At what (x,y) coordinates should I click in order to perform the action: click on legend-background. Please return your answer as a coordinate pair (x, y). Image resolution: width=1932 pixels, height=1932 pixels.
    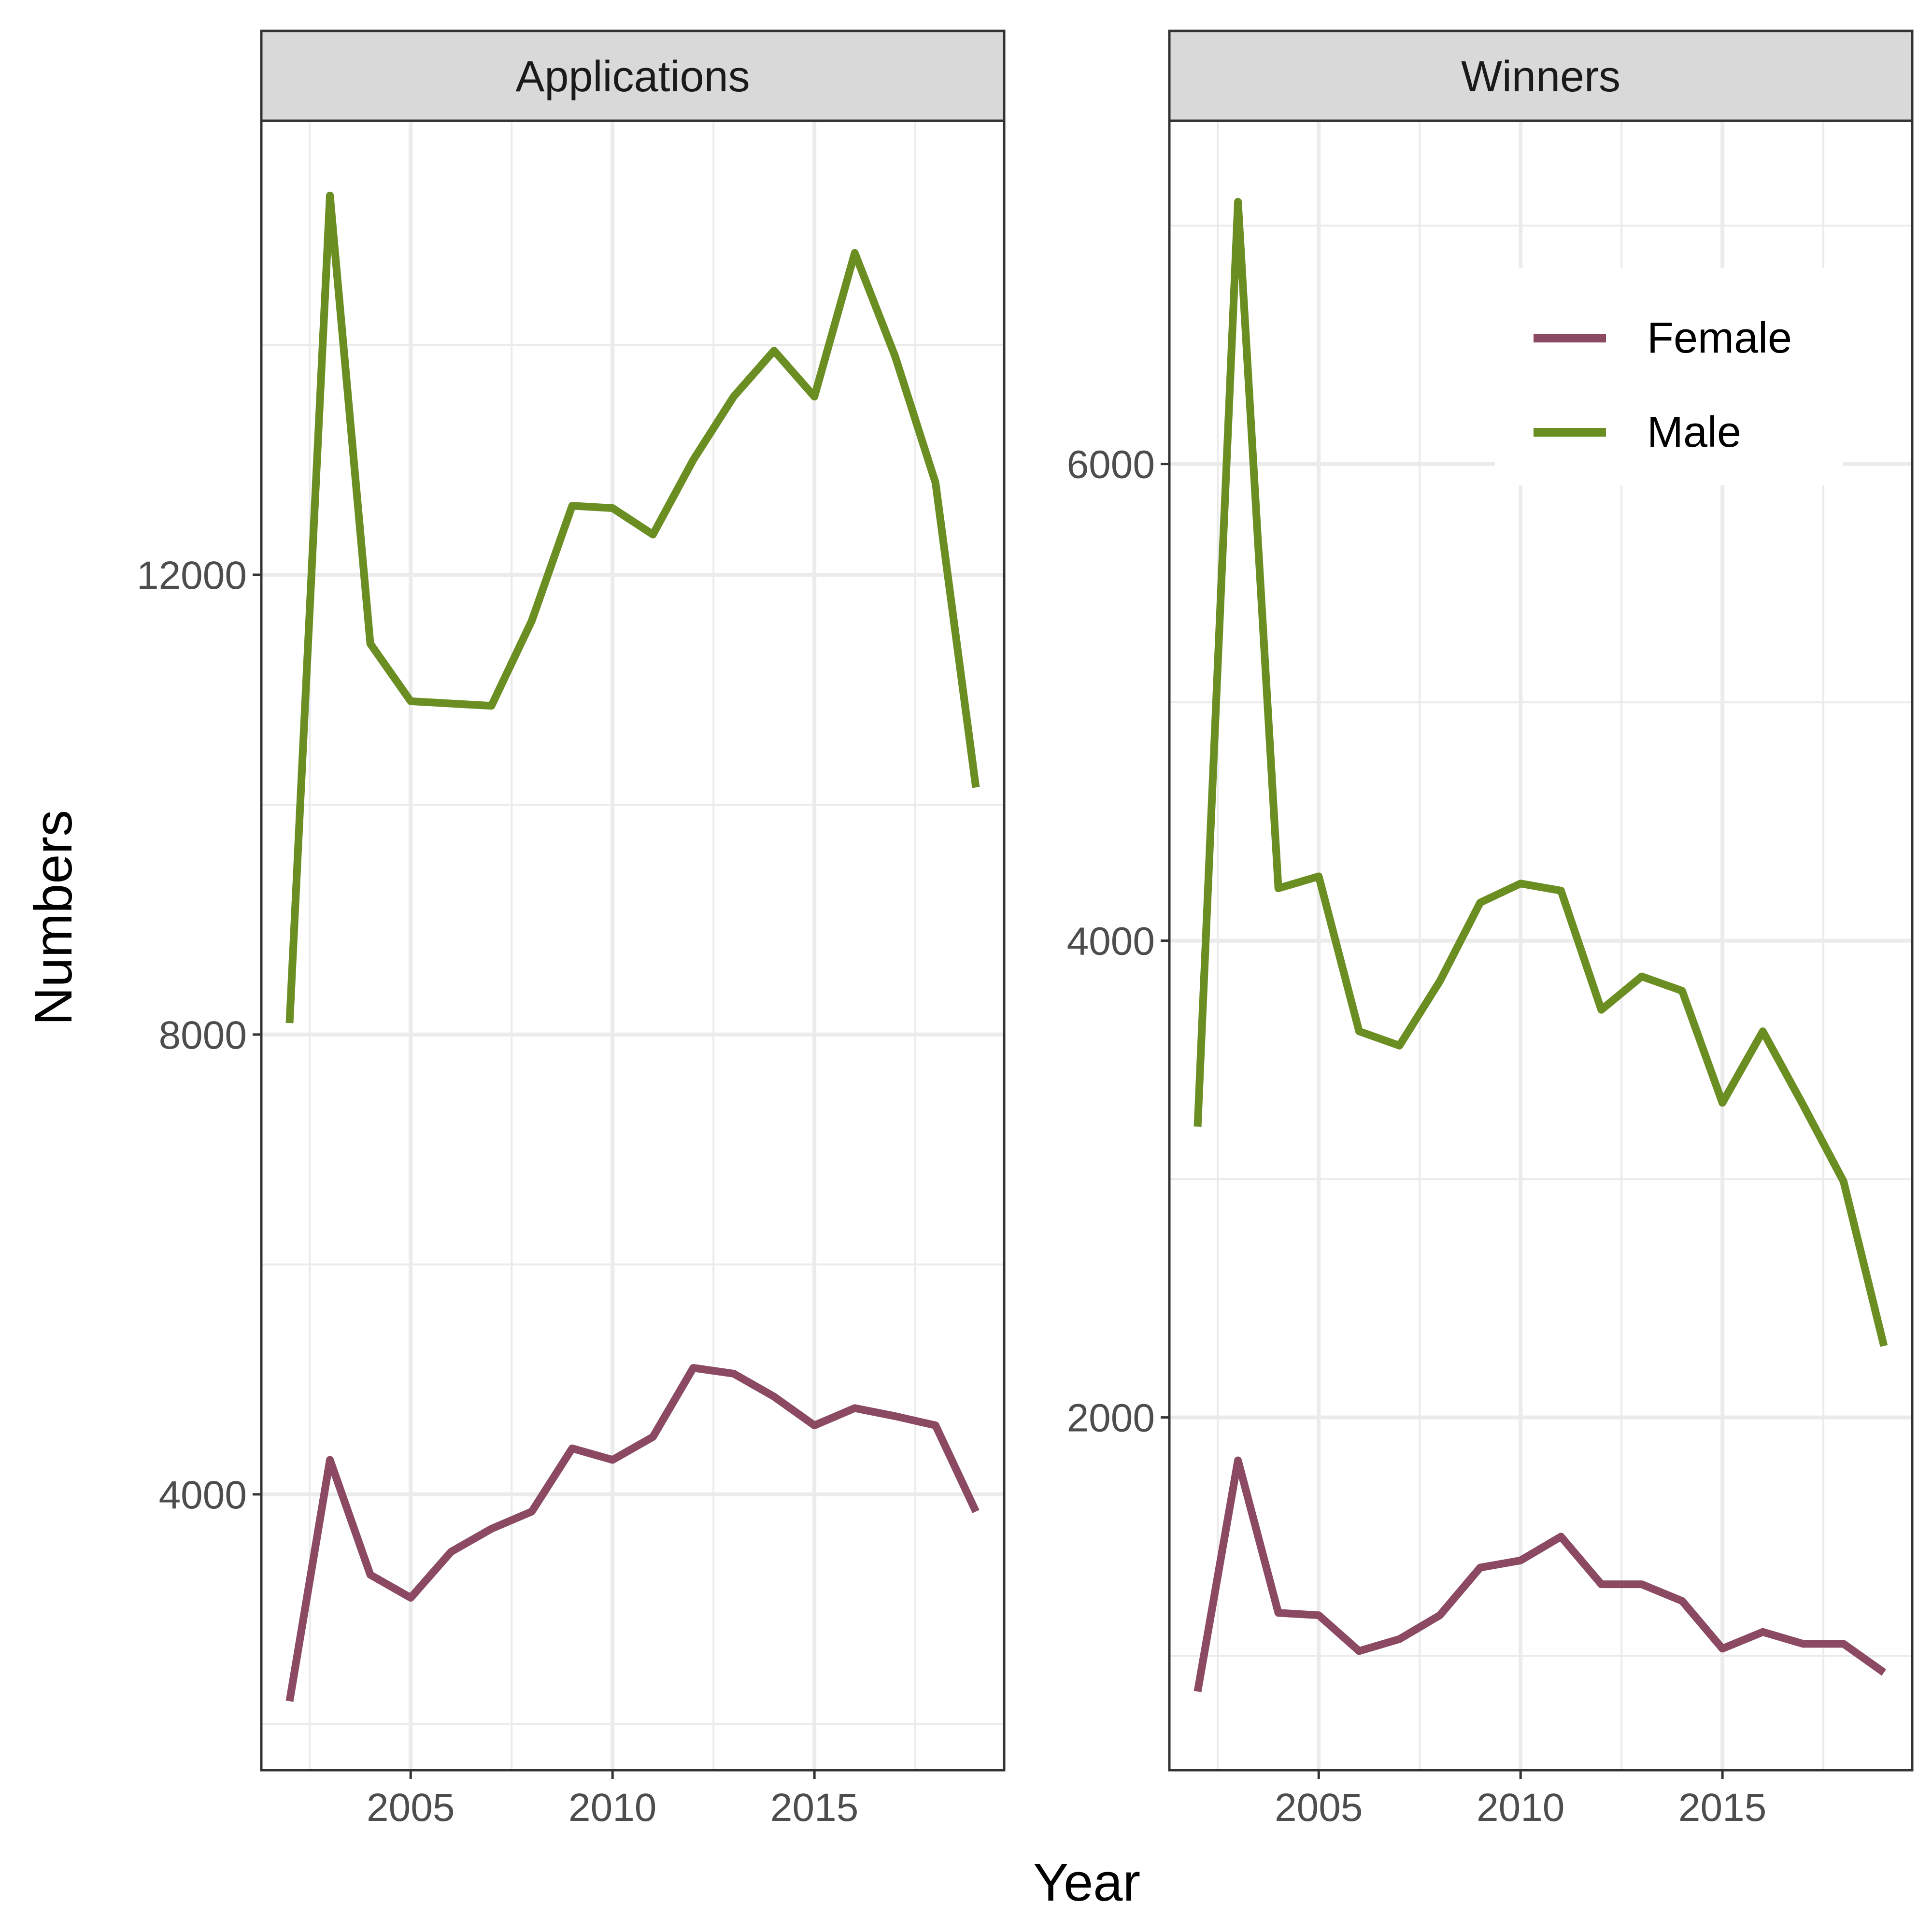
    Looking at the image, I should click on (1669, 376).